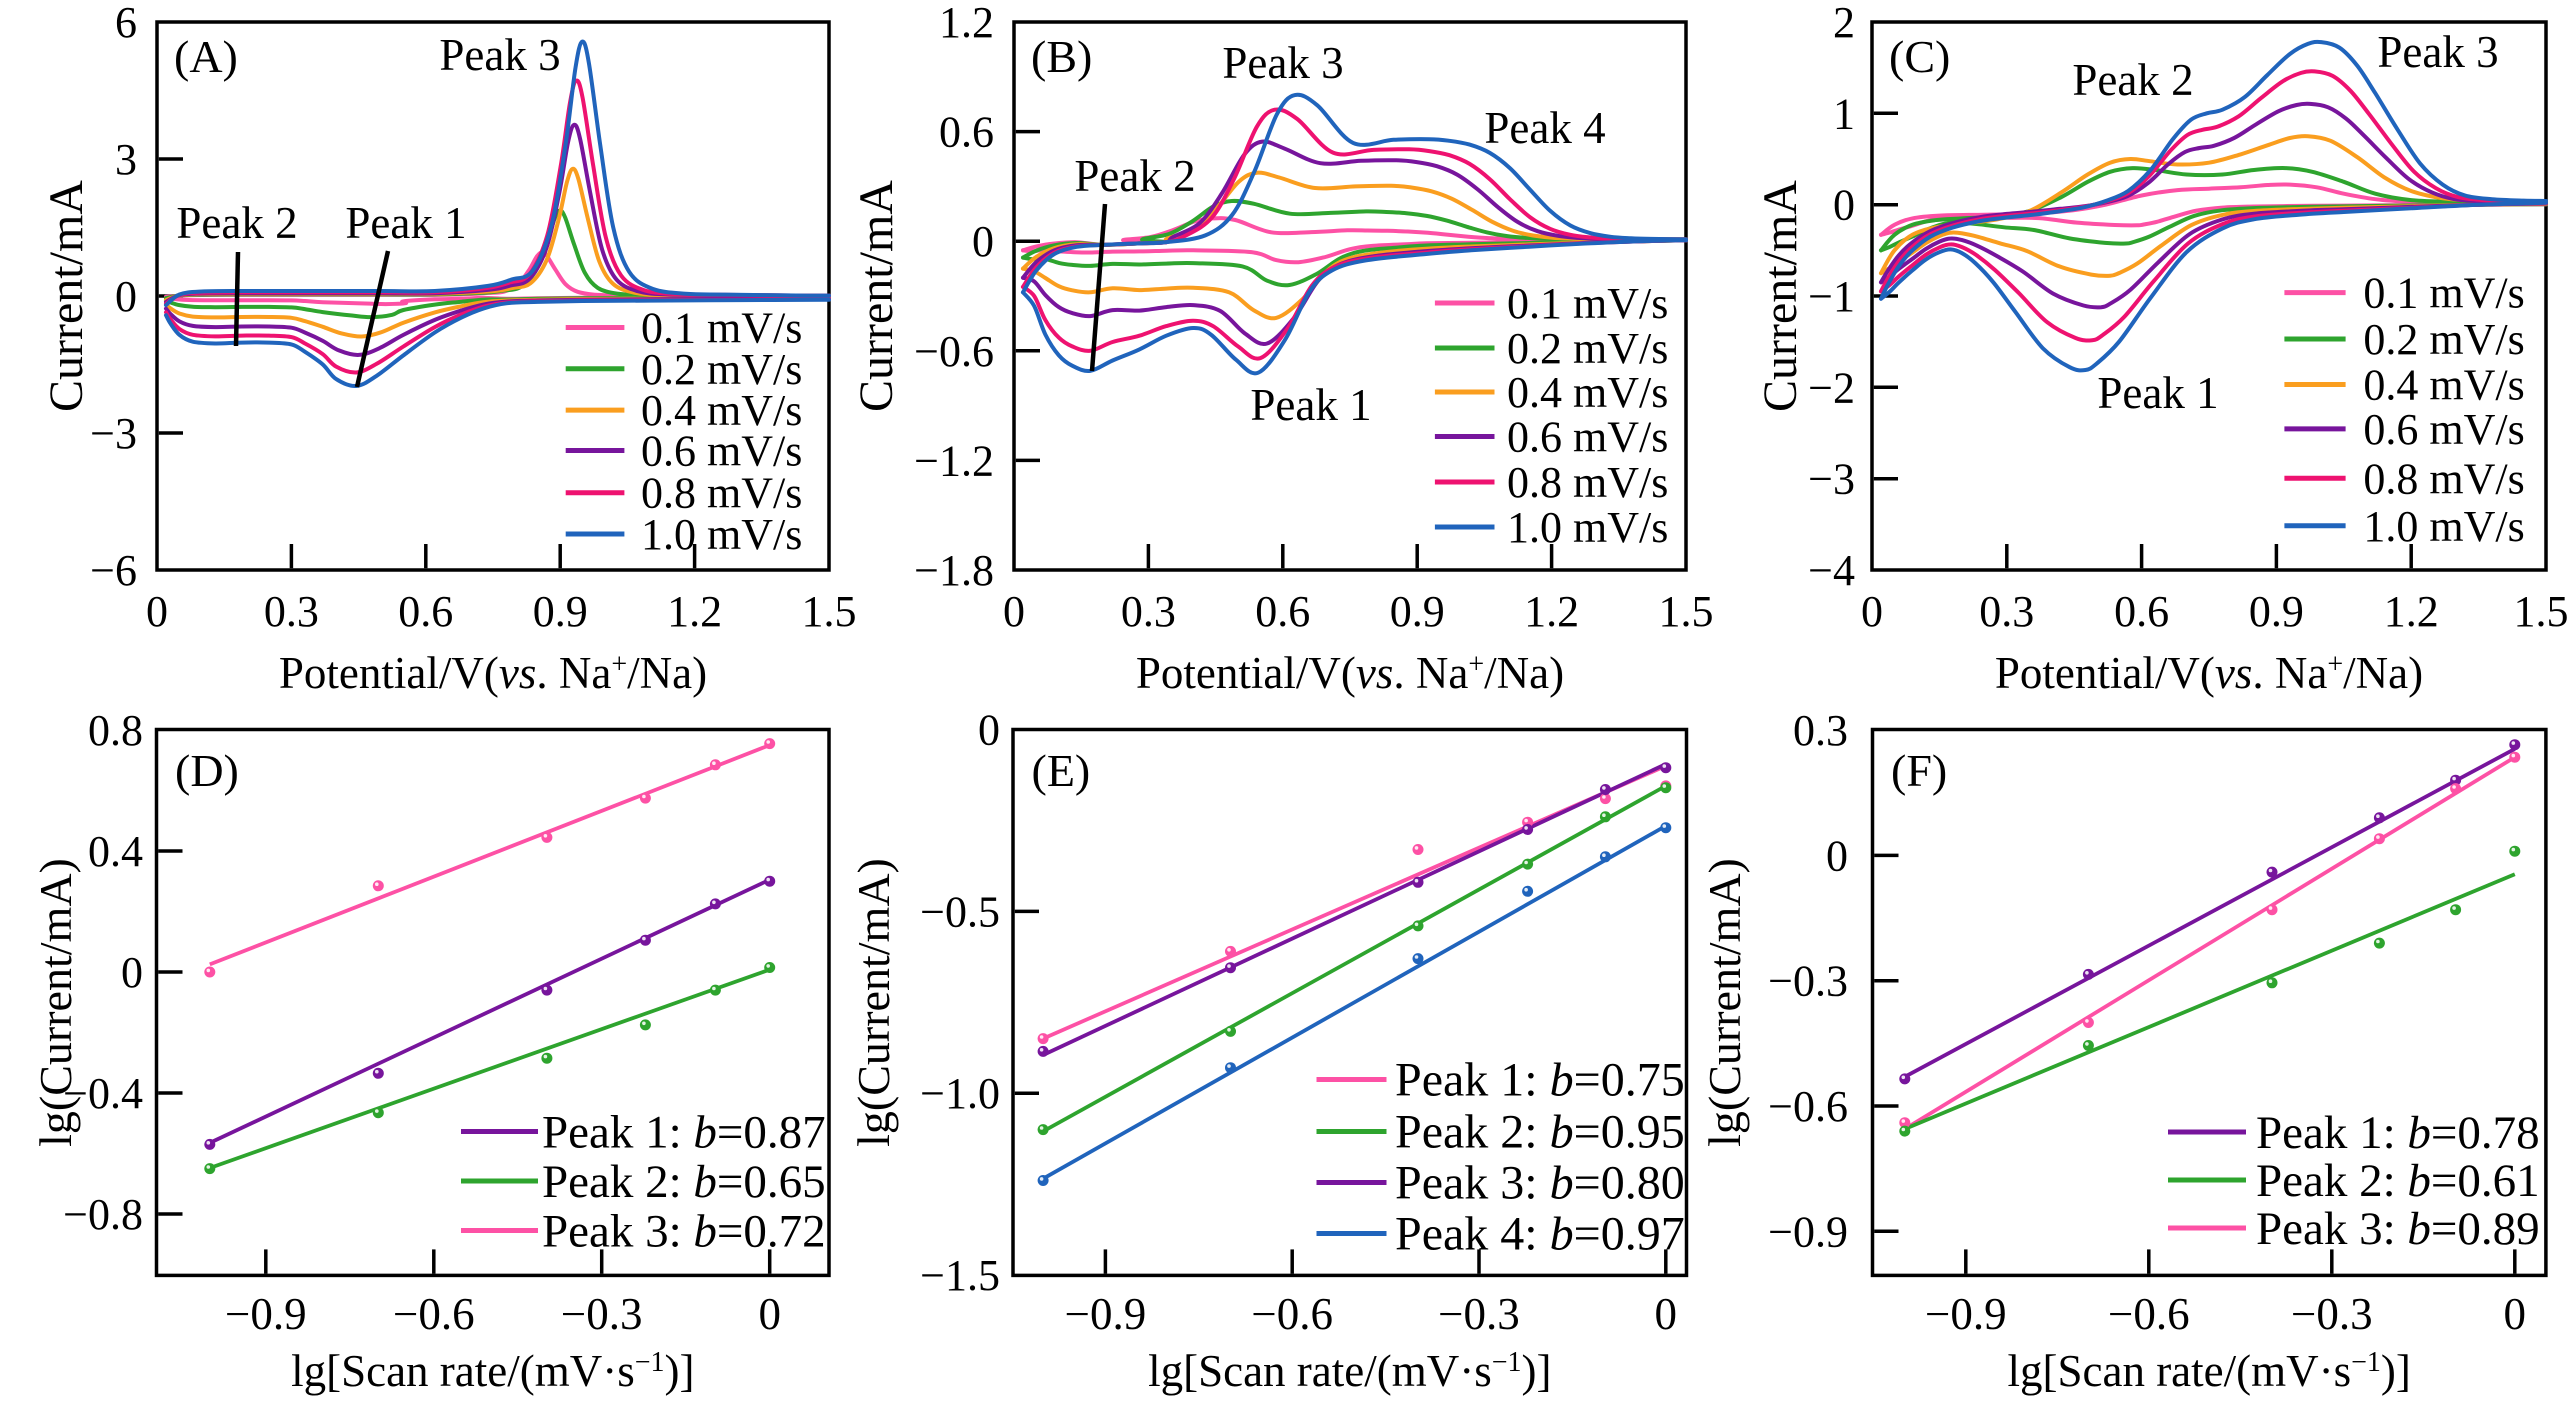 This screenshot has width=2567, height=1417. Describe the element at coordinates (2398, 1133) in the screenshot. I see `svg-text: Peak 1: b=0.78` at that location.